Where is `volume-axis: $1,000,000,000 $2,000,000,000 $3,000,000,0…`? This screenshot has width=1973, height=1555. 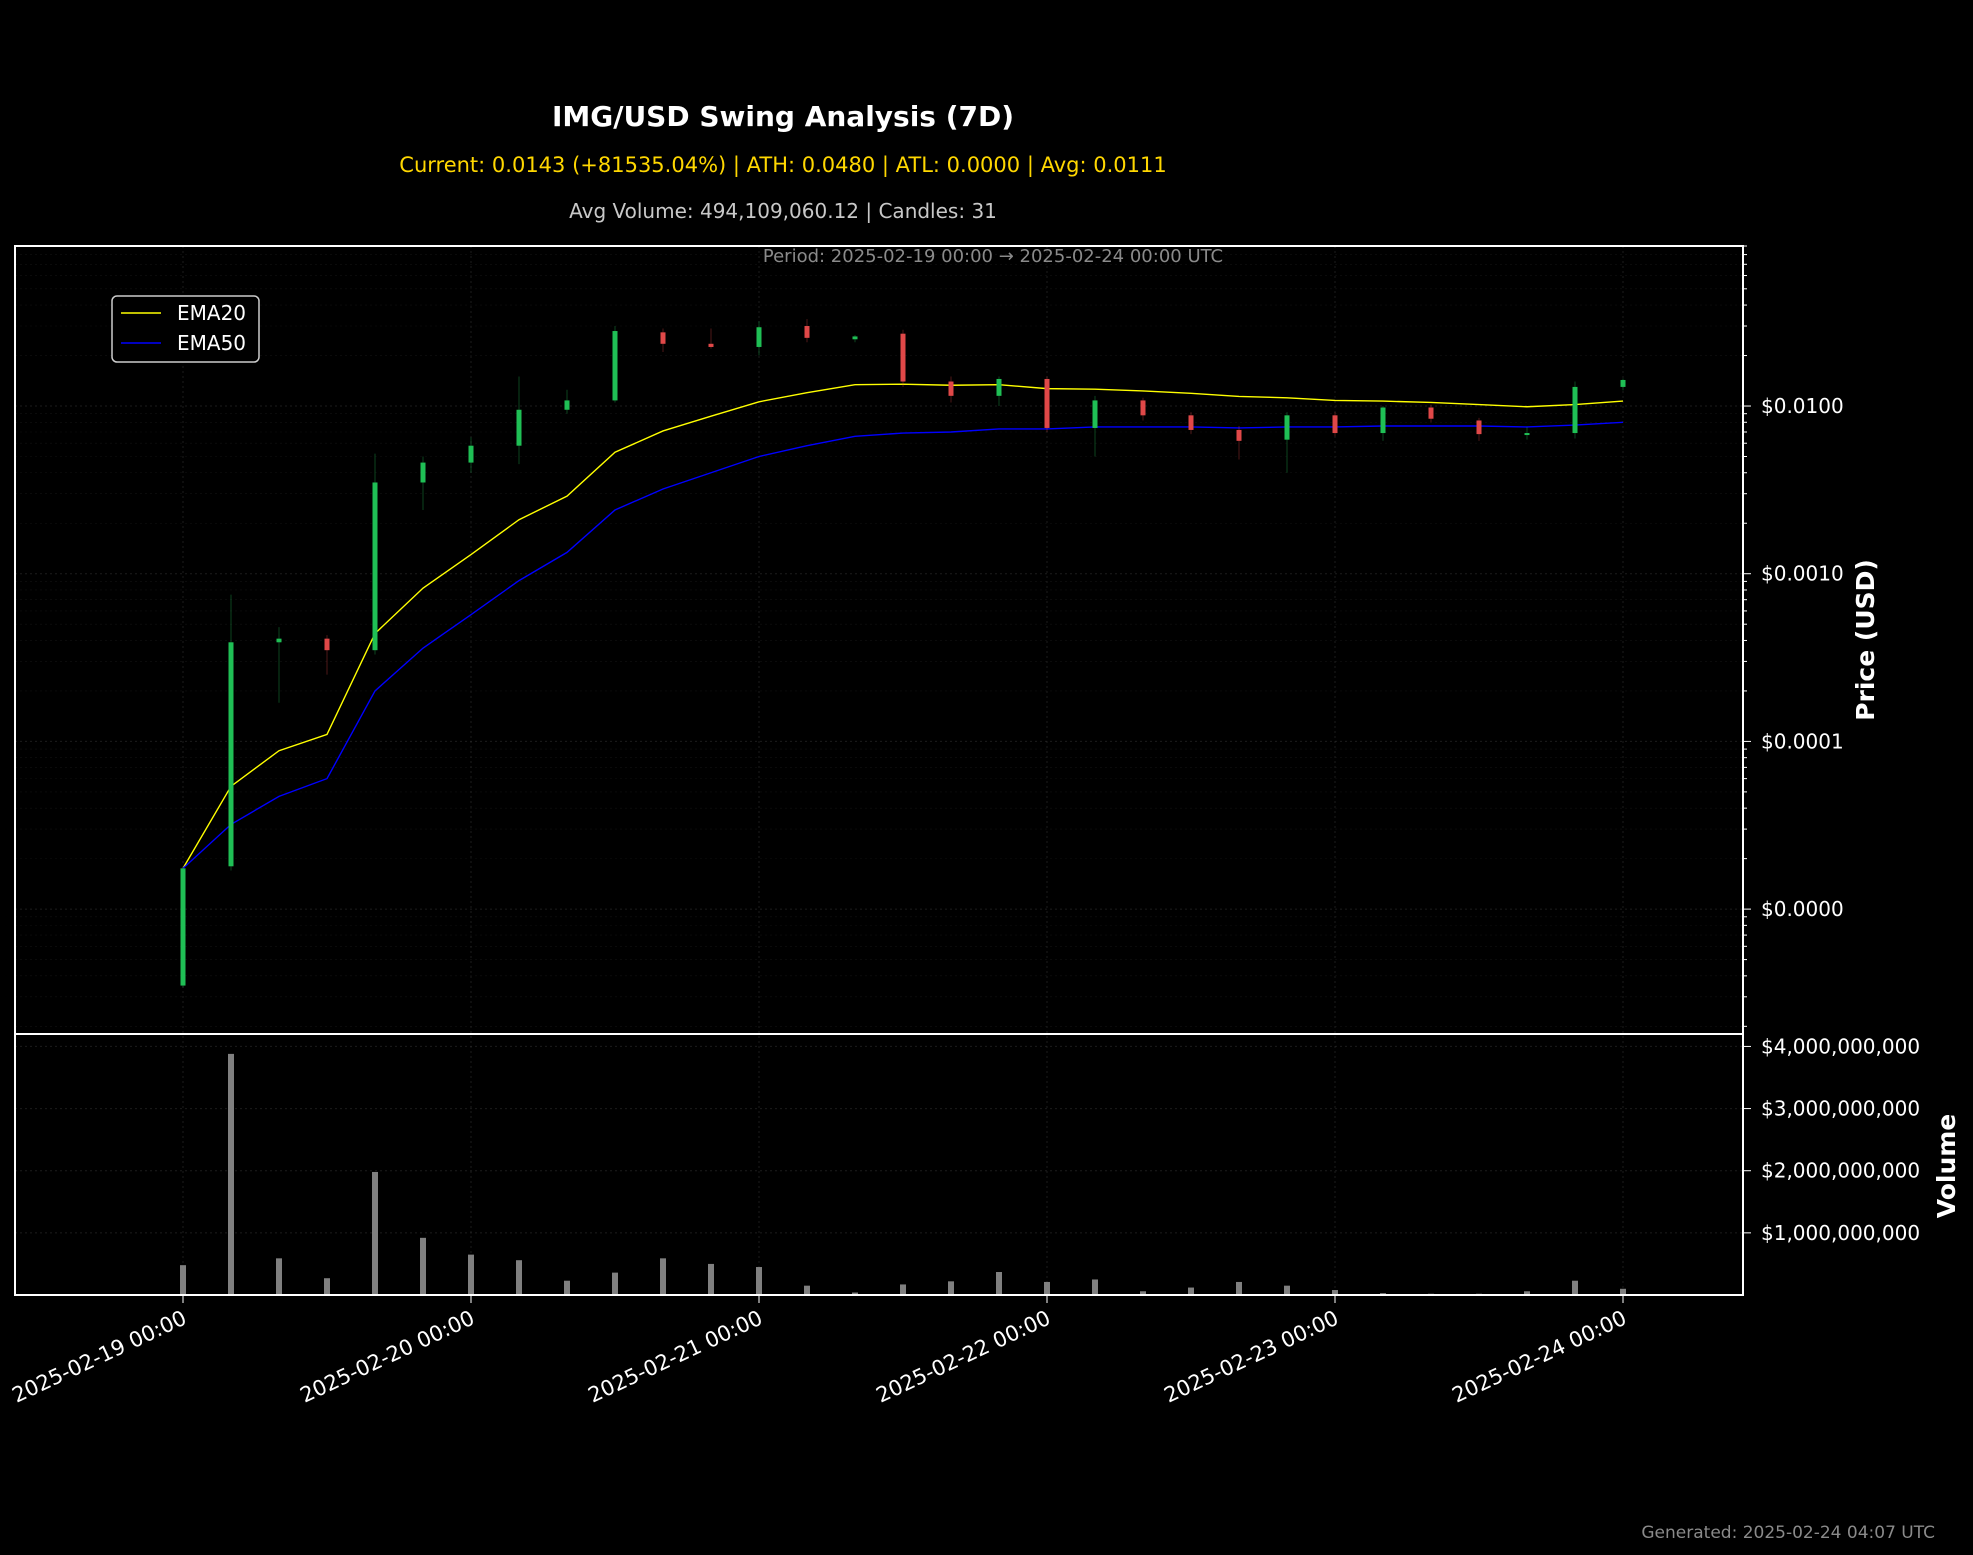
volume-axis: $1,000,000,000 $2,000,000,000 $3,000,000,0… is located at coordinates (1831, 1139).